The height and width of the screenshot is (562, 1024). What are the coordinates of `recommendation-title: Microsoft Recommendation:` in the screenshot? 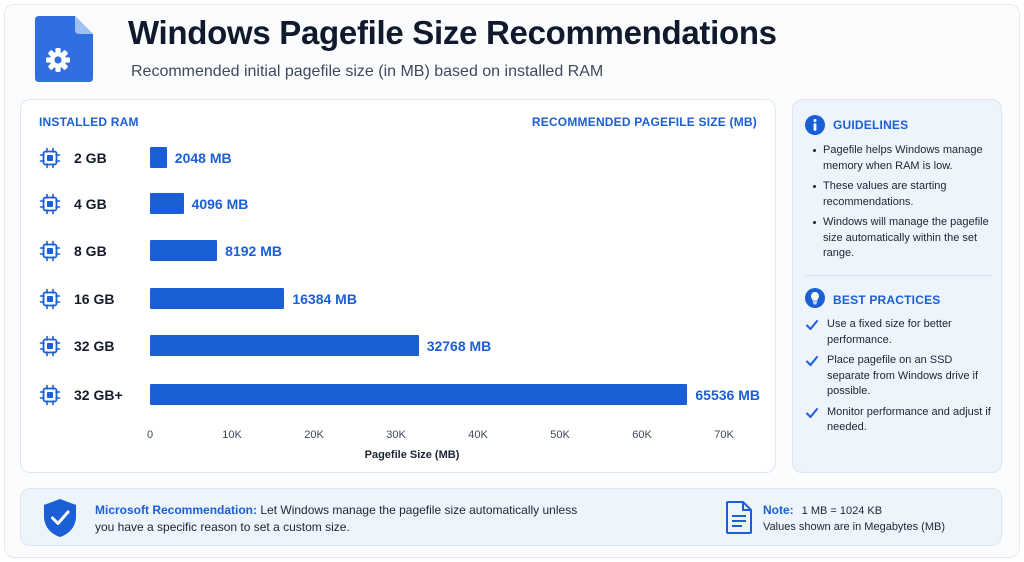 It's located at (176, 510).